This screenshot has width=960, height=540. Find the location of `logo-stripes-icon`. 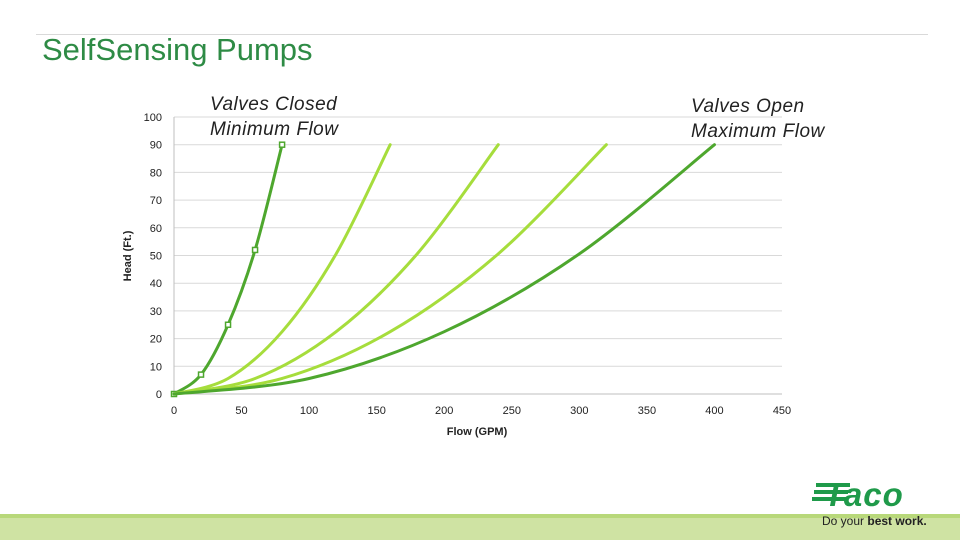

logo-stripes-icon is located at coordinates (831, 492).